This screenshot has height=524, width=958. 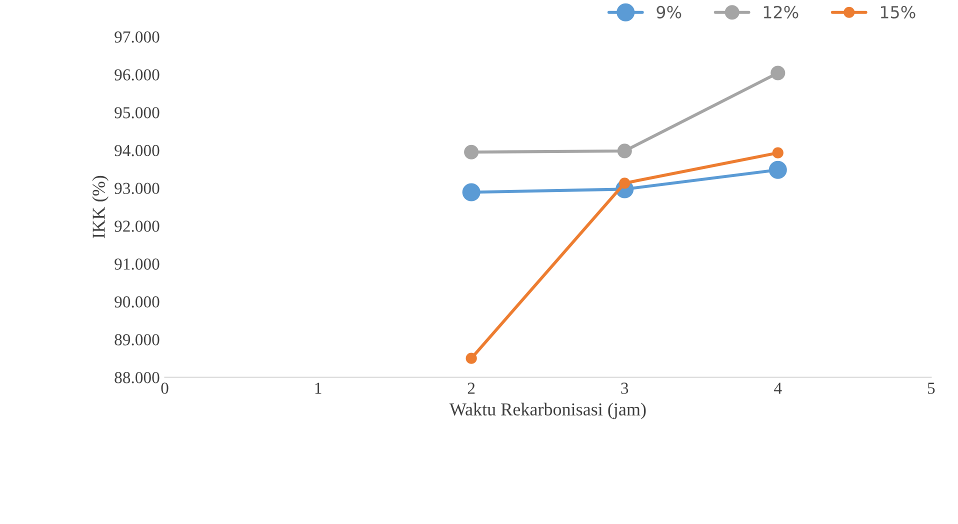 What do you see at coordinates (137, 75) in the screenshot?
I see `y-tick-label: 96.000` at bounding box center [137, 75].